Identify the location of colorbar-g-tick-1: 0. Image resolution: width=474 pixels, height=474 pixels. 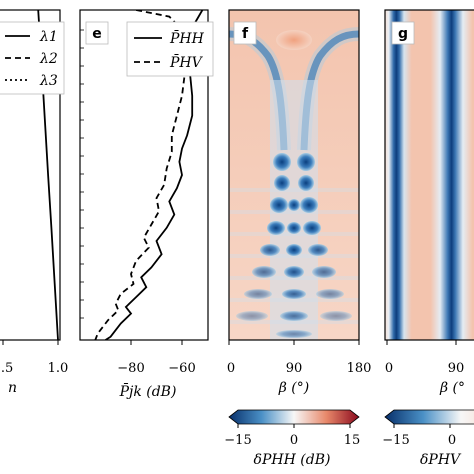
(452, 440).